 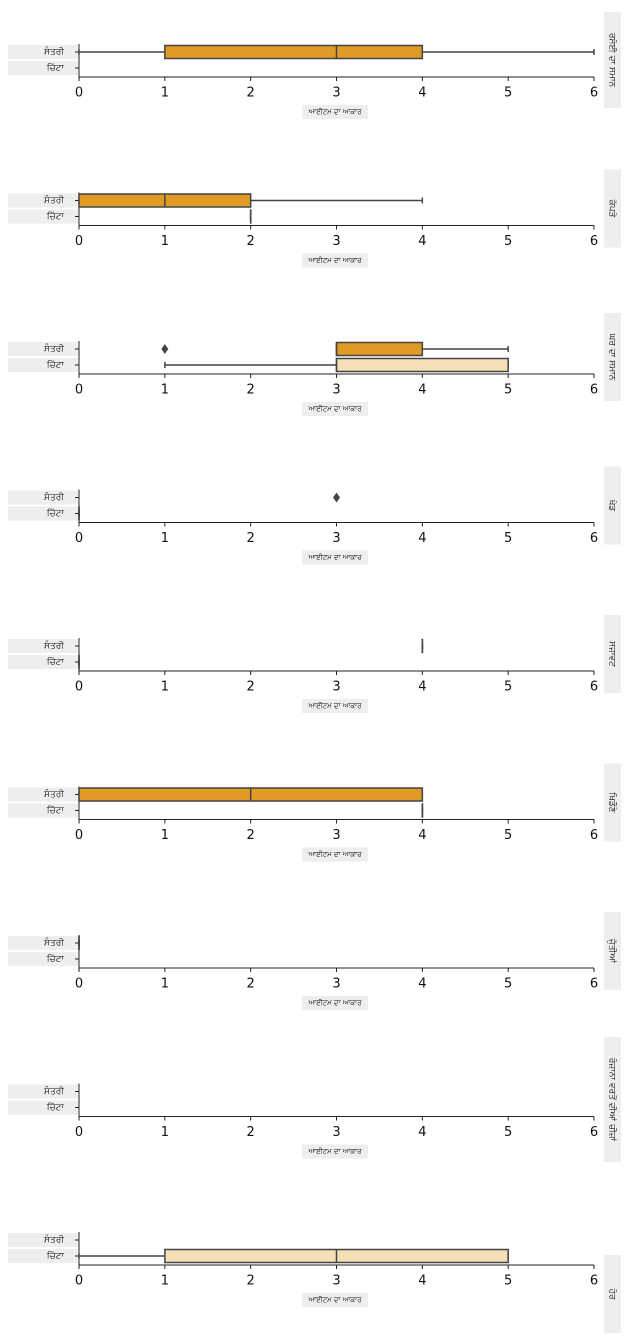 I want to click on side-title: ਰੋਜ਼ਾਨਾ ਵਰਤੋਂ ਦੀਆਂ ਚੀਜ਼ਾਂ, so click(x=613, y=1099).